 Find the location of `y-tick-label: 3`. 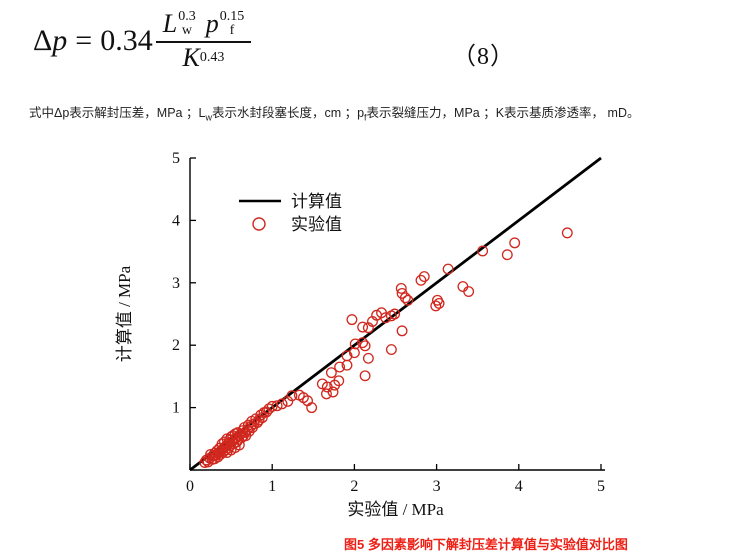

y-tick-label: 3 is located at coordinates (176, 283).